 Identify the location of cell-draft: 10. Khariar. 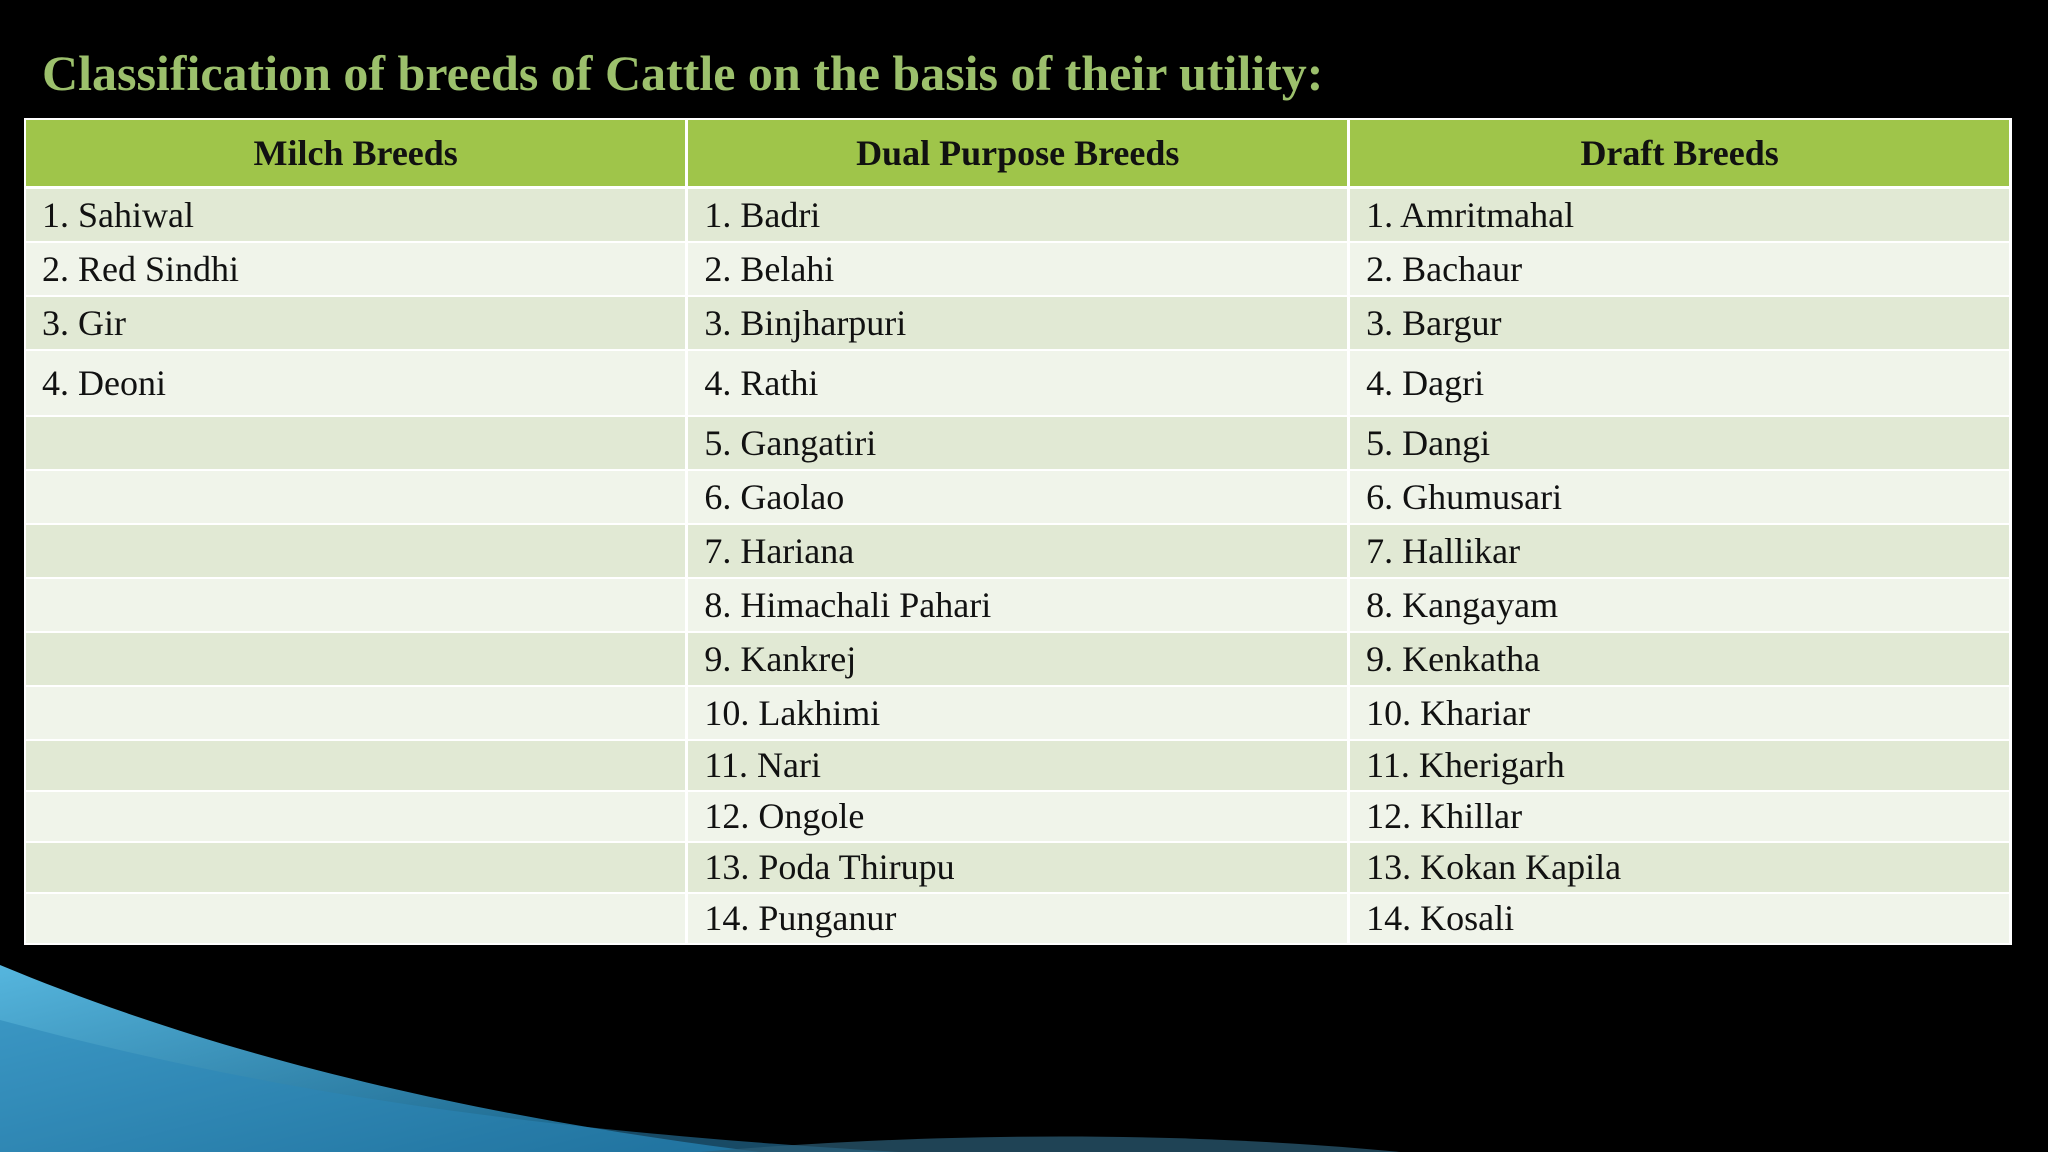
(1679, 713).